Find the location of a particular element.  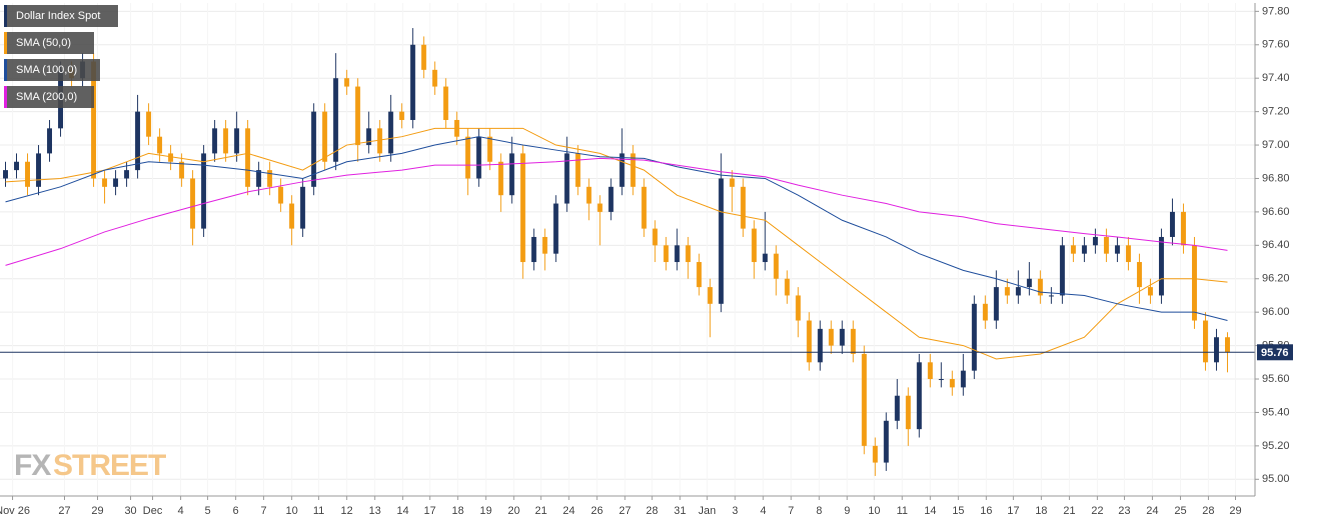

watermark-street: STREET is located at coordinates (109, 465).